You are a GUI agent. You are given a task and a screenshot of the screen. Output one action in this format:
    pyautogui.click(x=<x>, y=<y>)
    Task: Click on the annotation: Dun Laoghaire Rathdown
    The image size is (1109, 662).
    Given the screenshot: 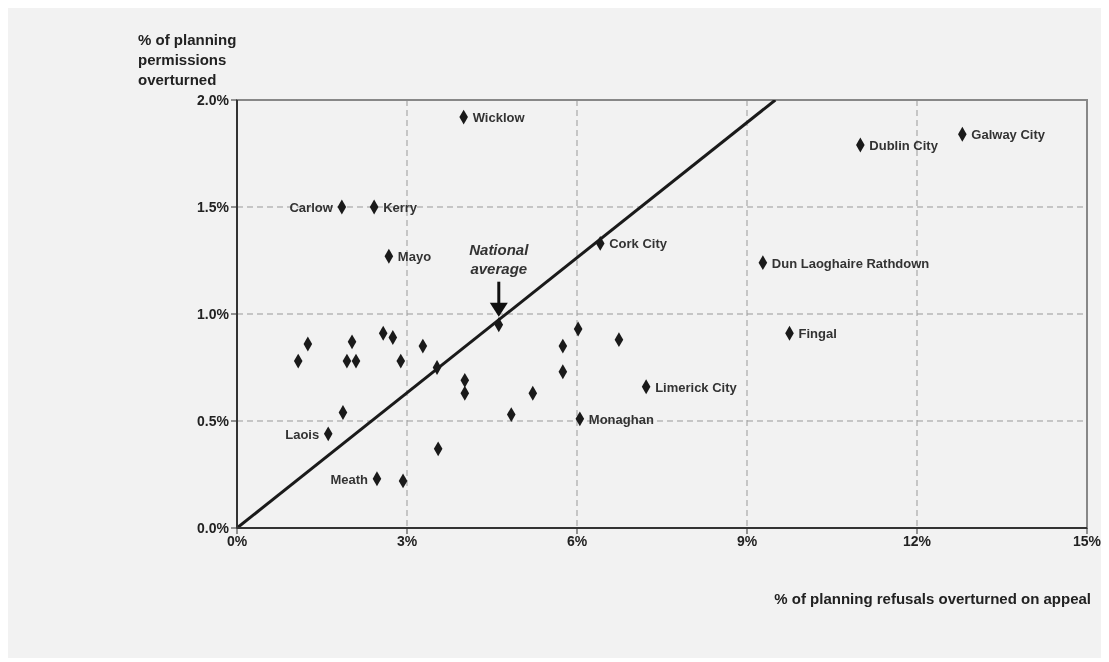 What is the action you would take?
    pyautogui.click(x=850, y=263)
    